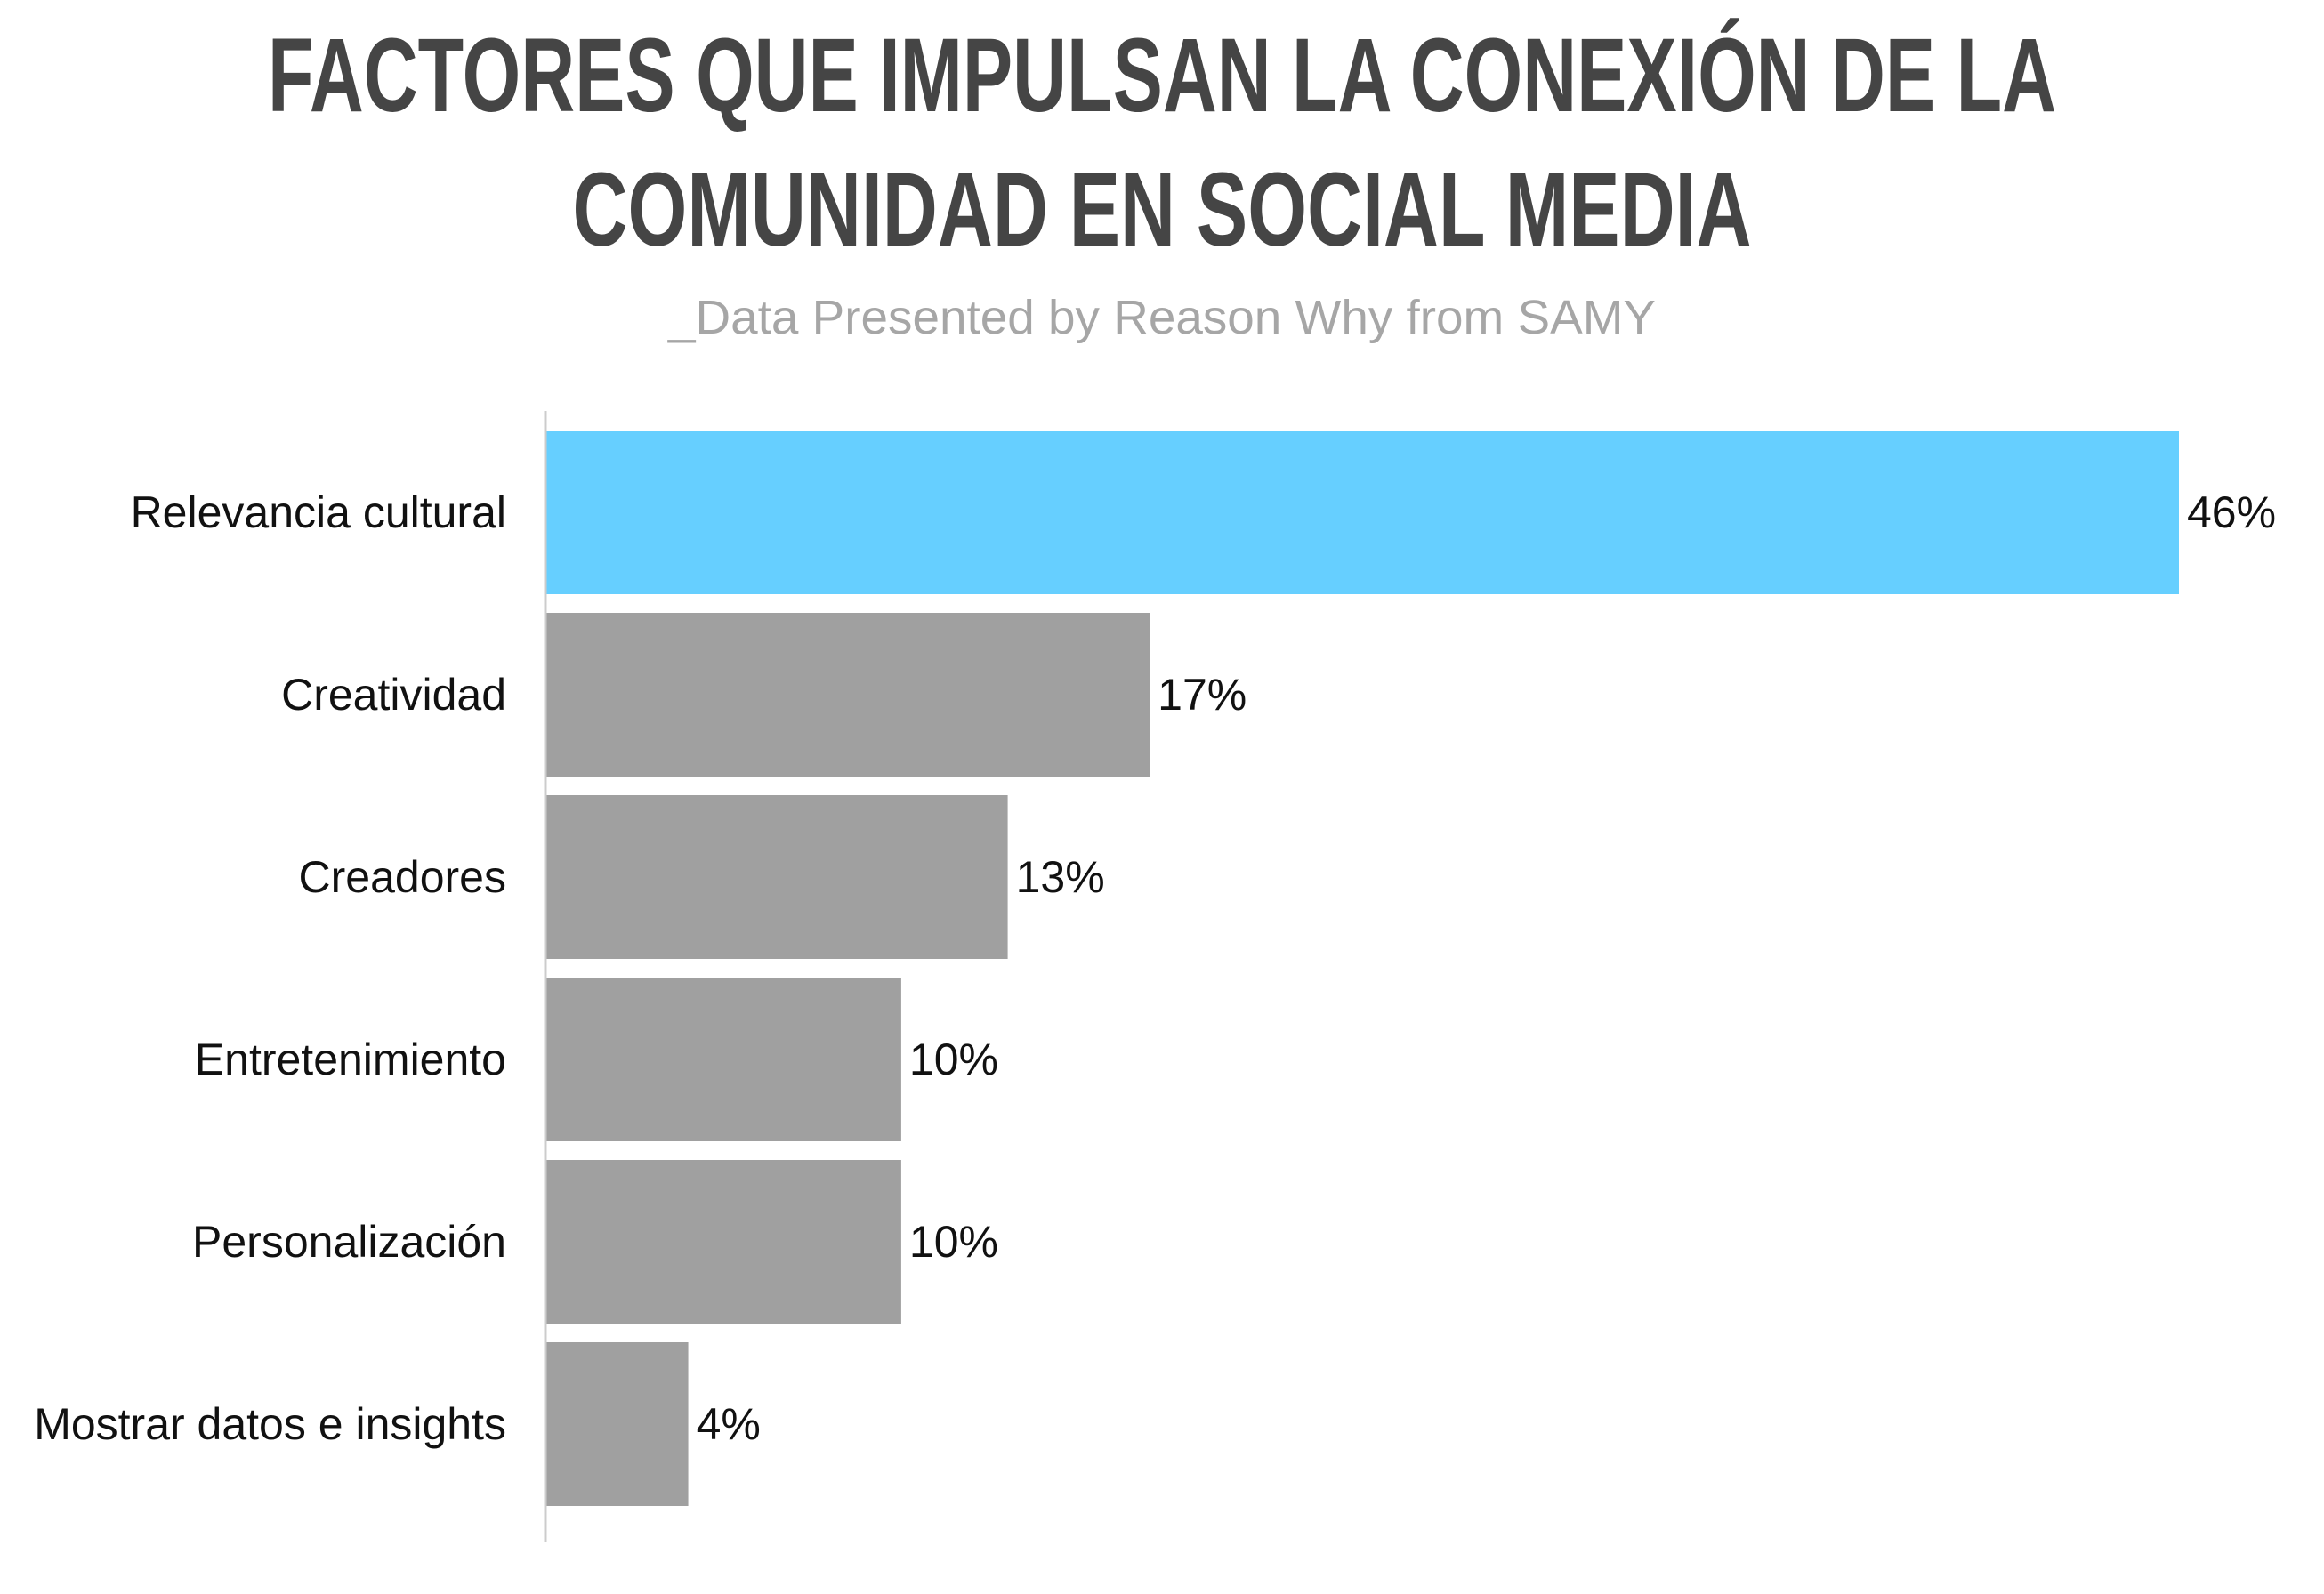  I want to click on category-label: Personalización, so click(349, 1242).